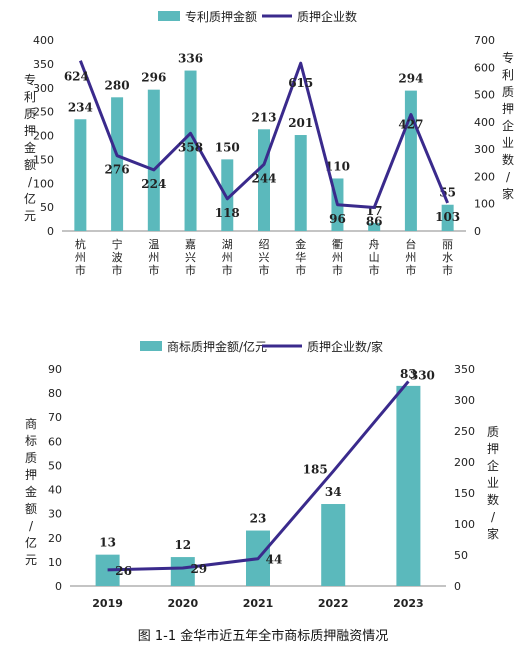  What do you see at coordinates (337, 166) in the screenshot?
I see `bar-value-label: 110` at bounding box center [337, 166].